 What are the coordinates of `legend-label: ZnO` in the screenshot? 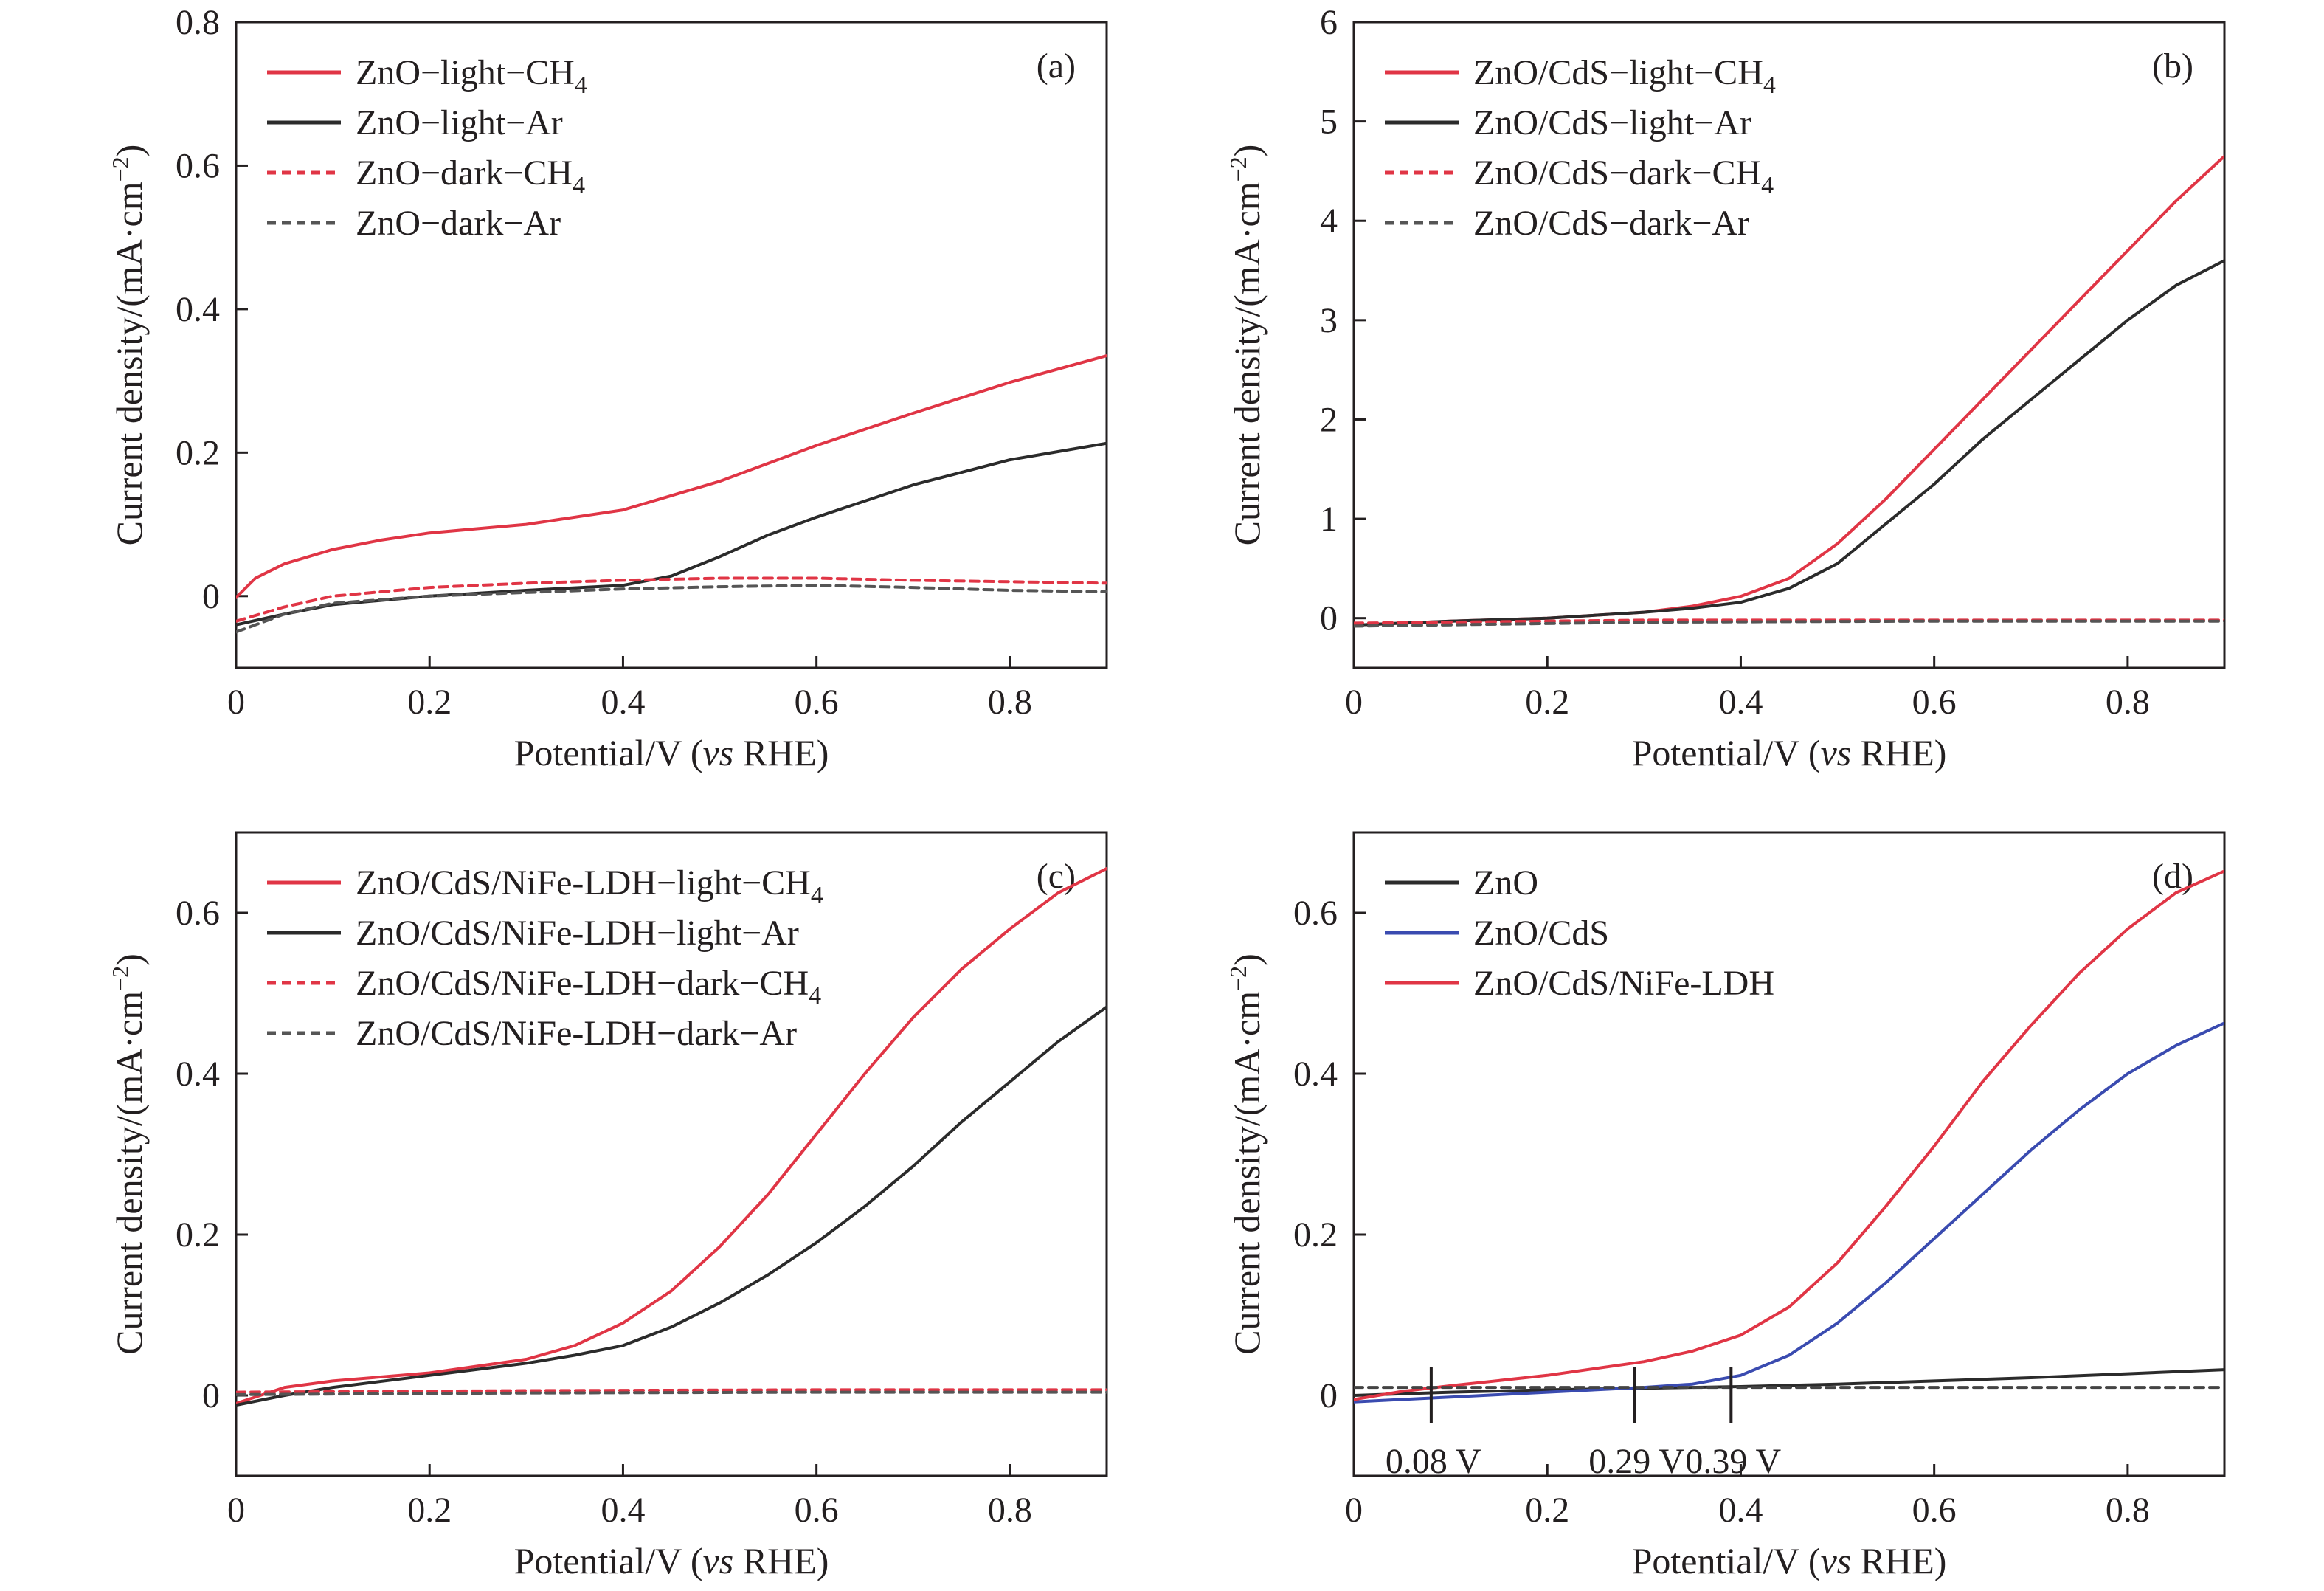 It's located at (1505, 883).